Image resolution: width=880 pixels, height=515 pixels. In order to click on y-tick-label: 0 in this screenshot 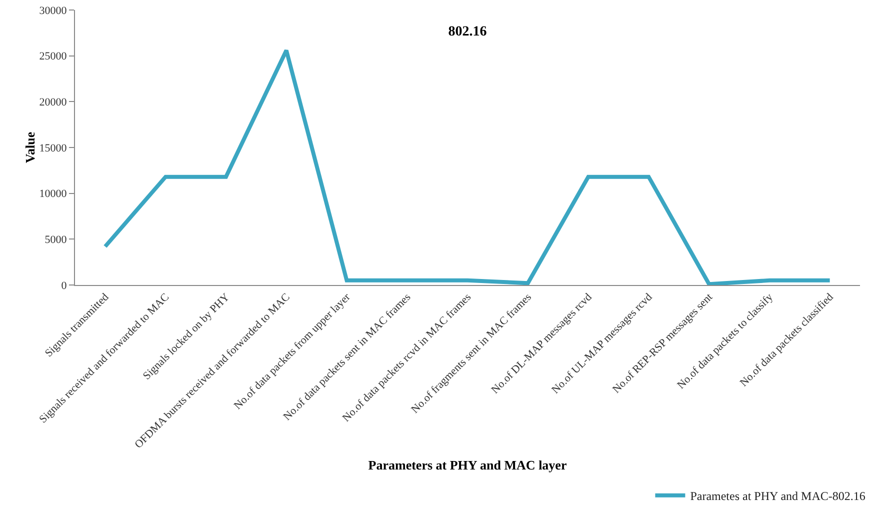, I will do `click(64, 286)`.